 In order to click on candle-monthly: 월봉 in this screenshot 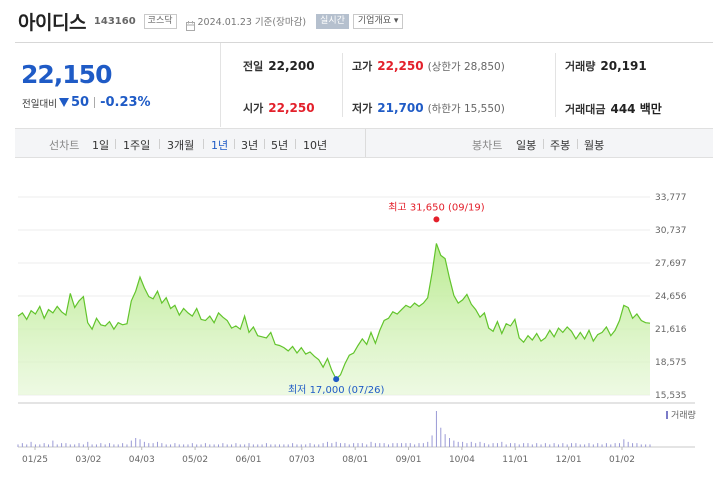, I will do `click(594, 145)`.